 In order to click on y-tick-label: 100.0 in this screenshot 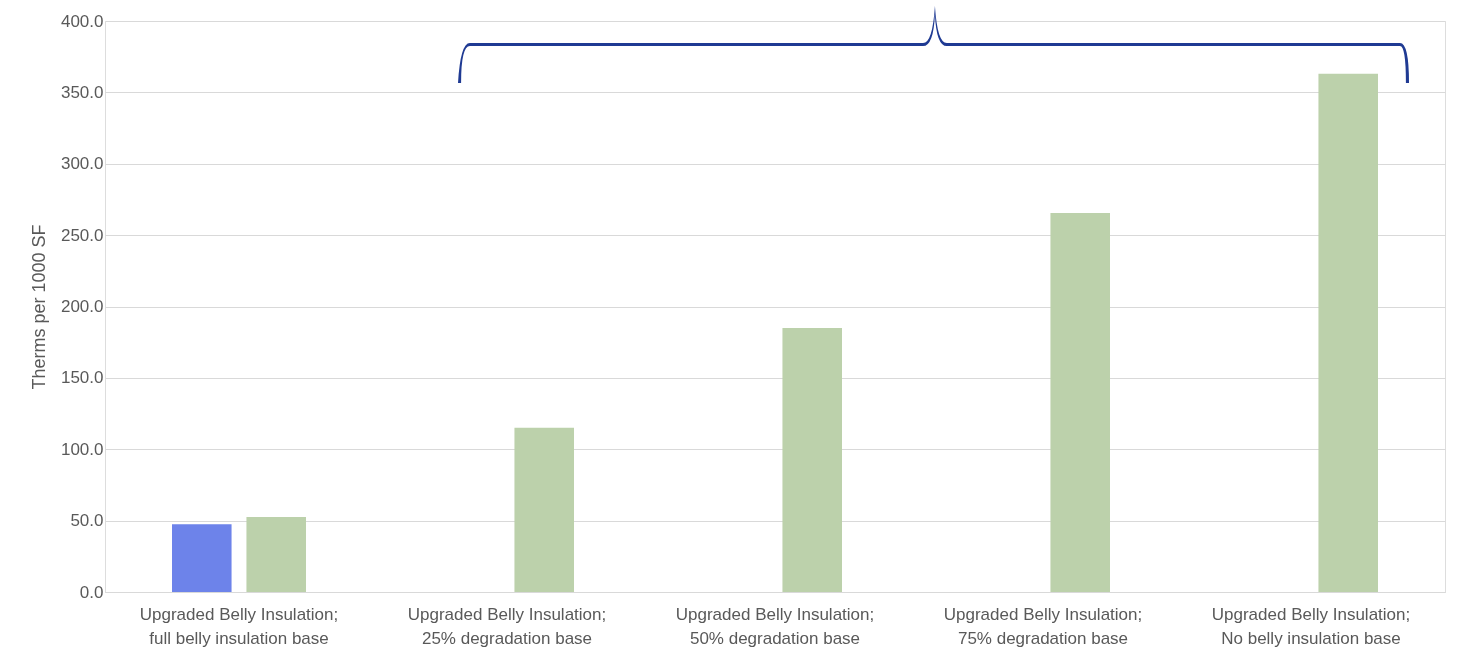, I will do `click(82, 449)`.